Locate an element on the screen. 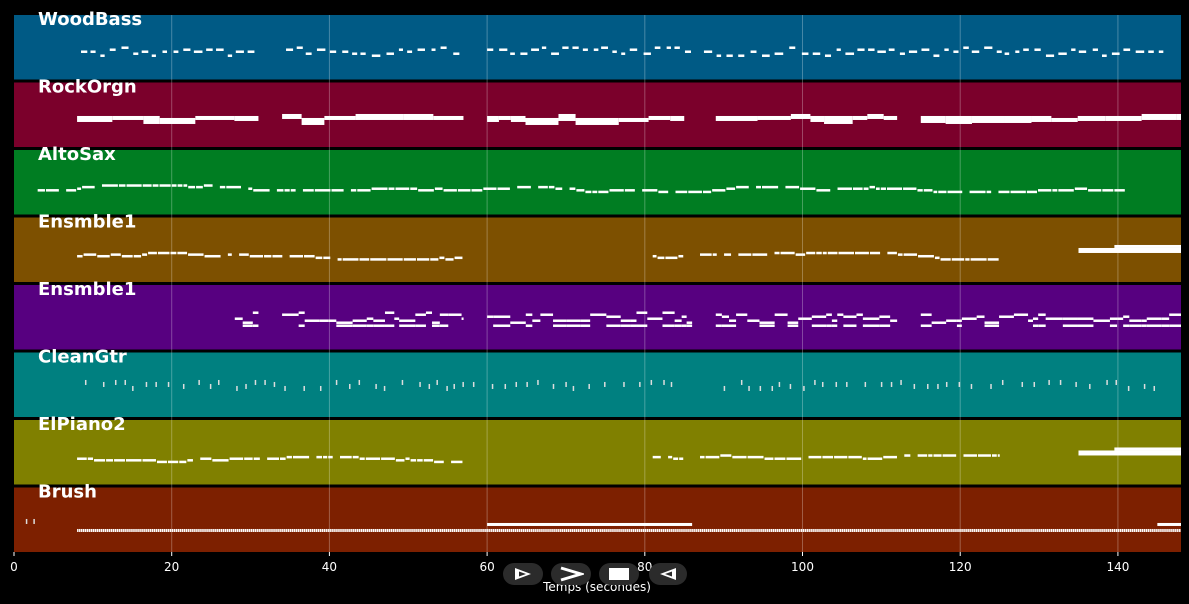 The image size is (1189, 604). stop-button is located at coordinates (619, 574).